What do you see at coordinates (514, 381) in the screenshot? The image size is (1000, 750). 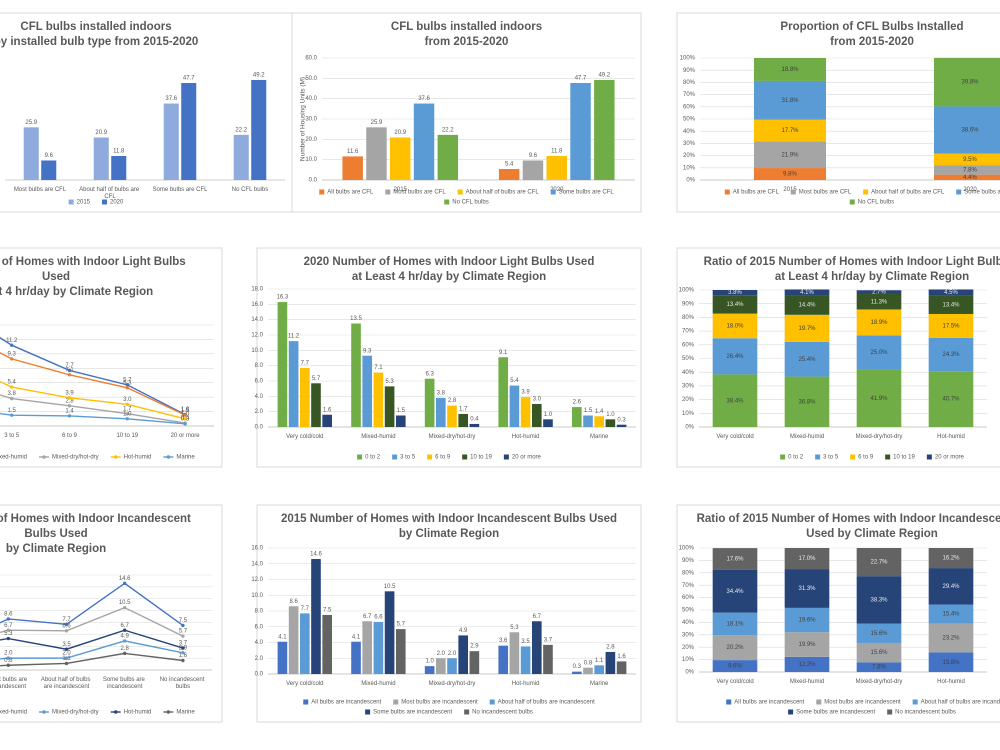 I see `data-label: 5.4` at bounding box center [514, 381].